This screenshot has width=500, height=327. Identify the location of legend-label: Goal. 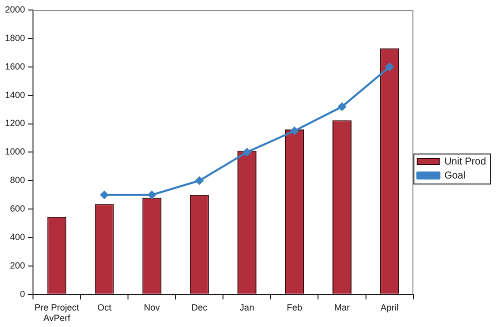
(455, 176).